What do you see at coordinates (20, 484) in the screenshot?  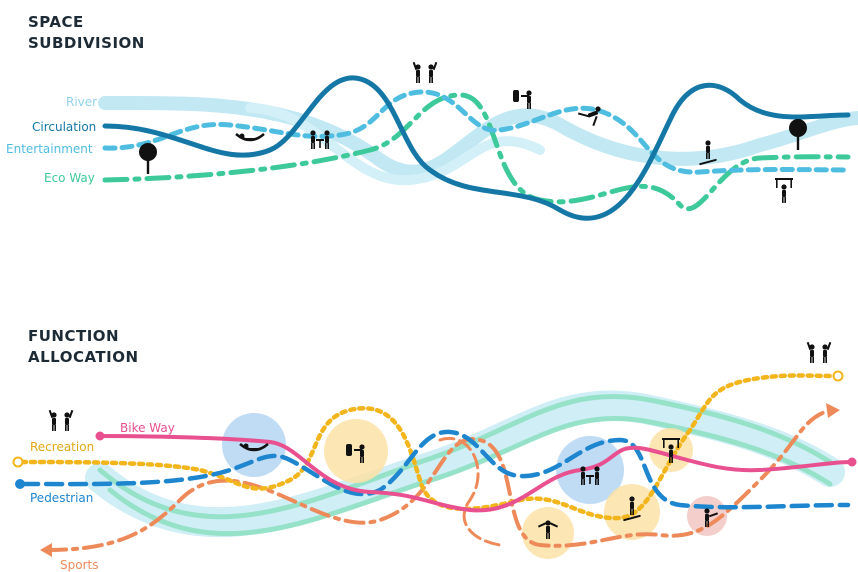 I see `pedestrian-start-node` at bounding box center [20, 484].